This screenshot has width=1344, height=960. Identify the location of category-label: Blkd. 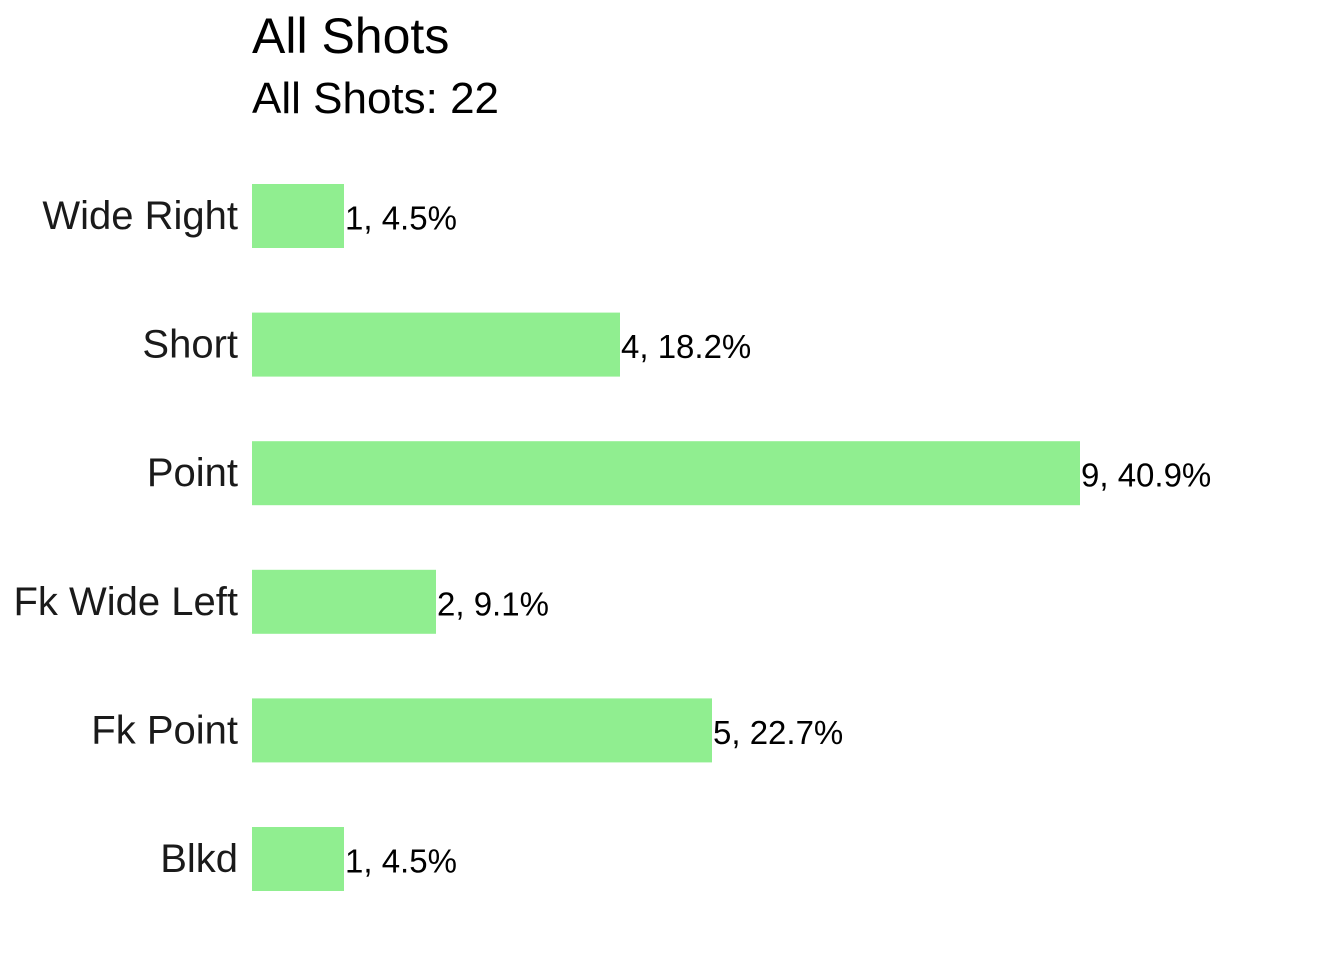
(199, 859).